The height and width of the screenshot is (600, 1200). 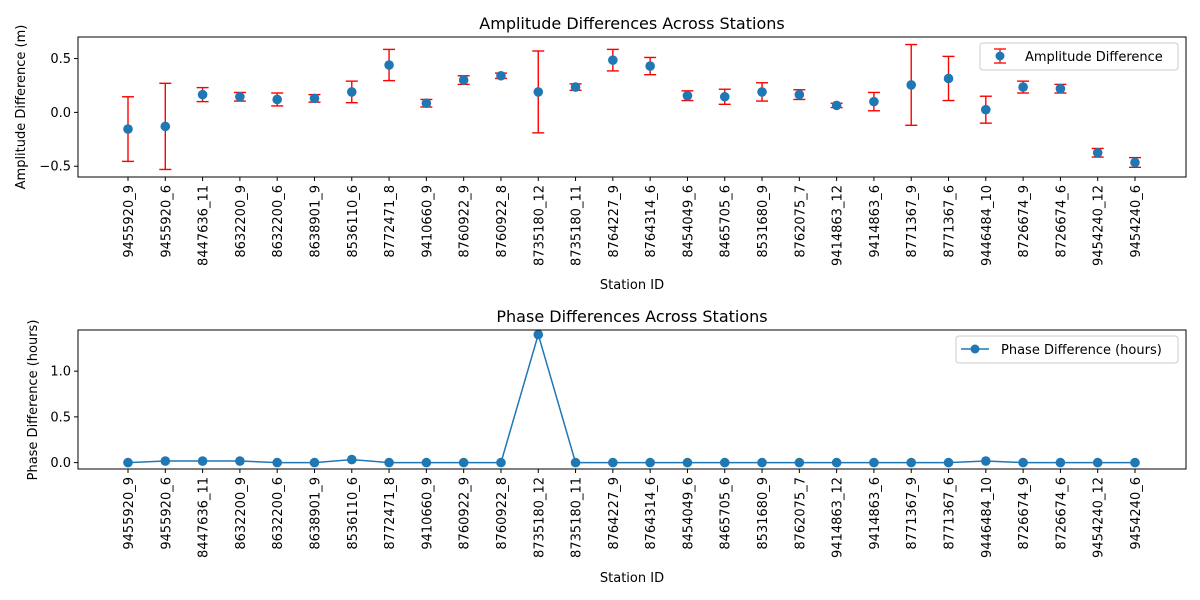 What do you see at coordinates (55, 167) in the screenshot?
I see `y-tick-label: −0.5` at bounding box center [55, 167].